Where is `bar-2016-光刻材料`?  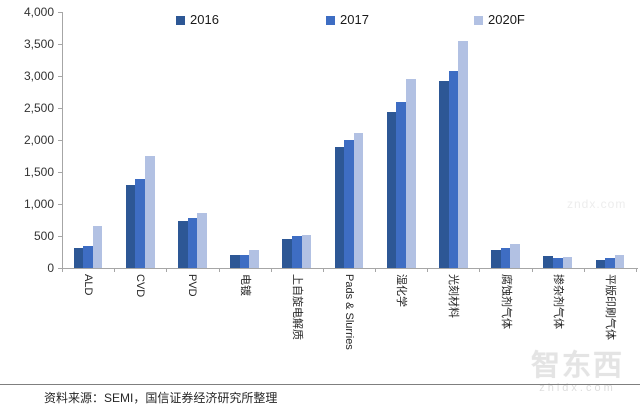
bar-2016-光刻材料 is located at coordinates (443, 174).